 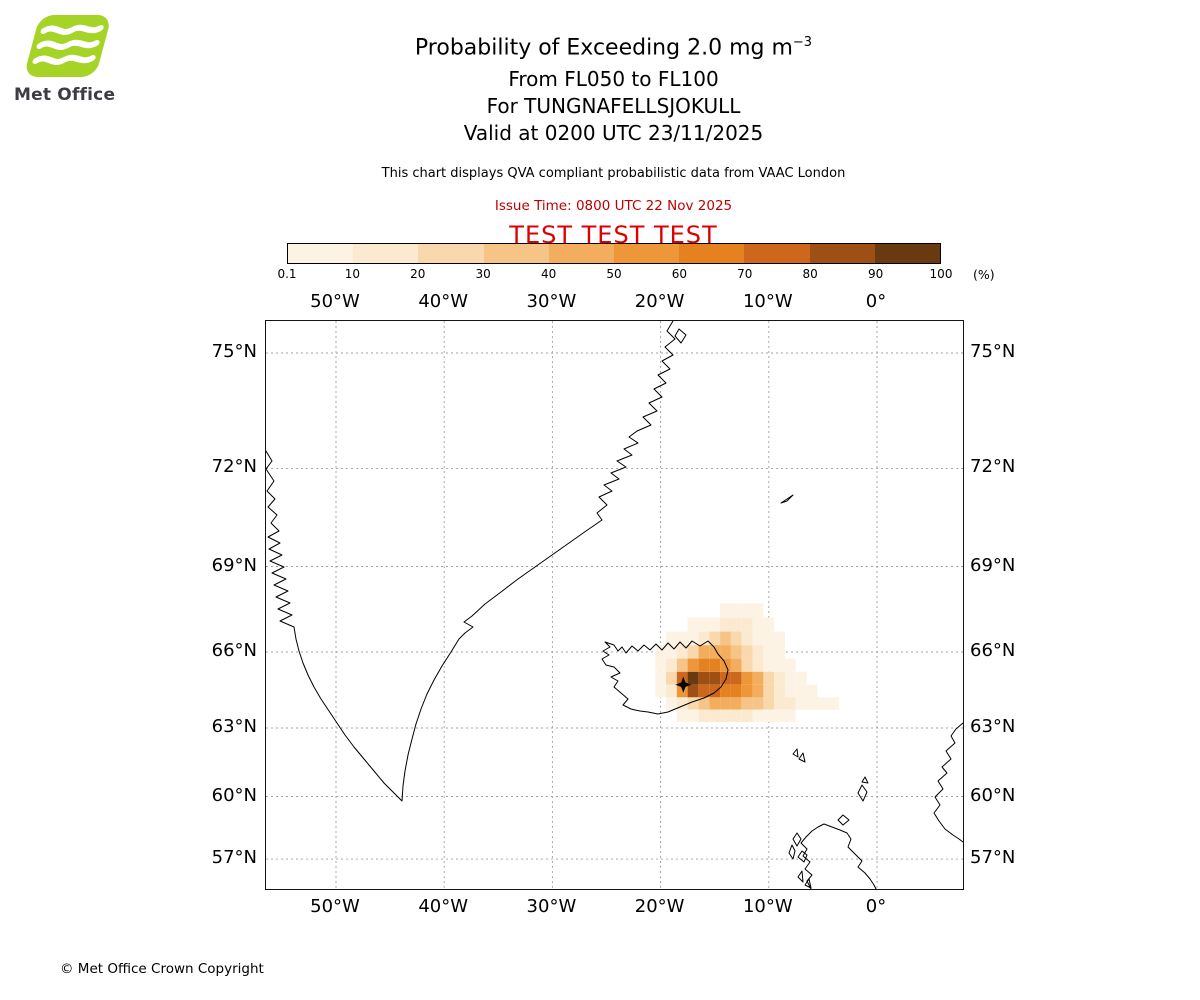 I want to click on met-office-logo-wordmark: Met Office, so click(x=65, y=95).